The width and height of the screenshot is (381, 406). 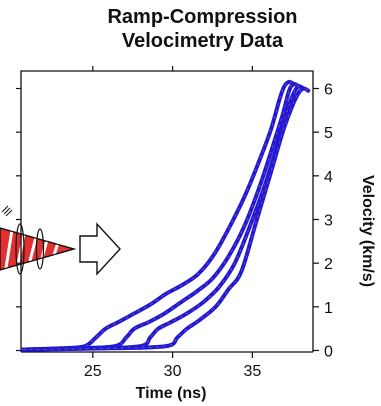 I want to click on y-tick-label: 0, so click(x=328, y=352).